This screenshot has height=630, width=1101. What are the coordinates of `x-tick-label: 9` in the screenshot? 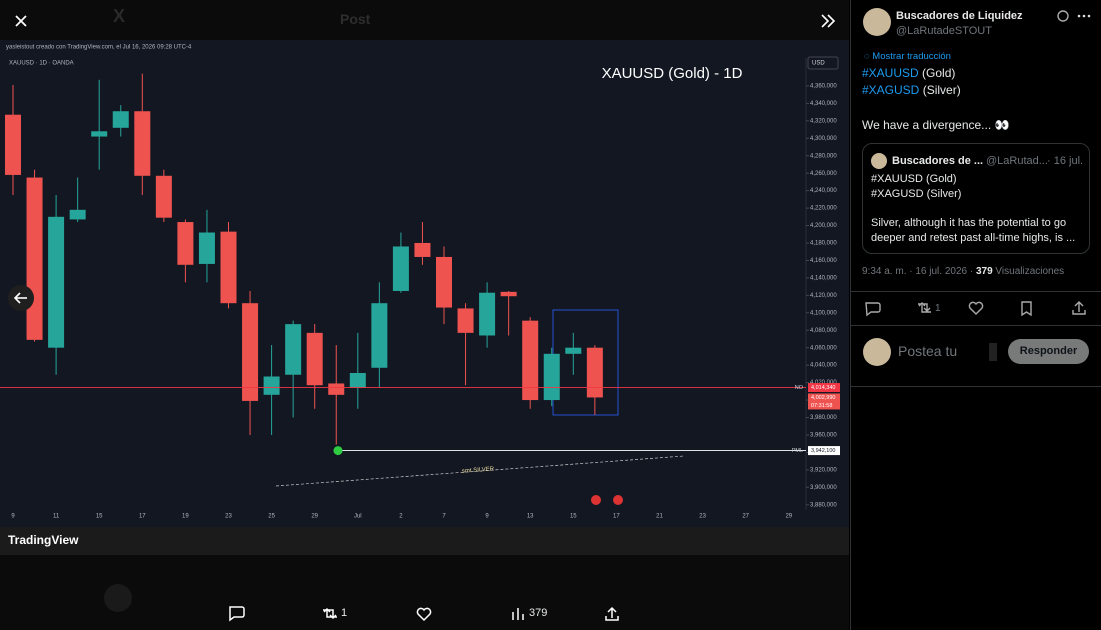 It's located at (13, 517).